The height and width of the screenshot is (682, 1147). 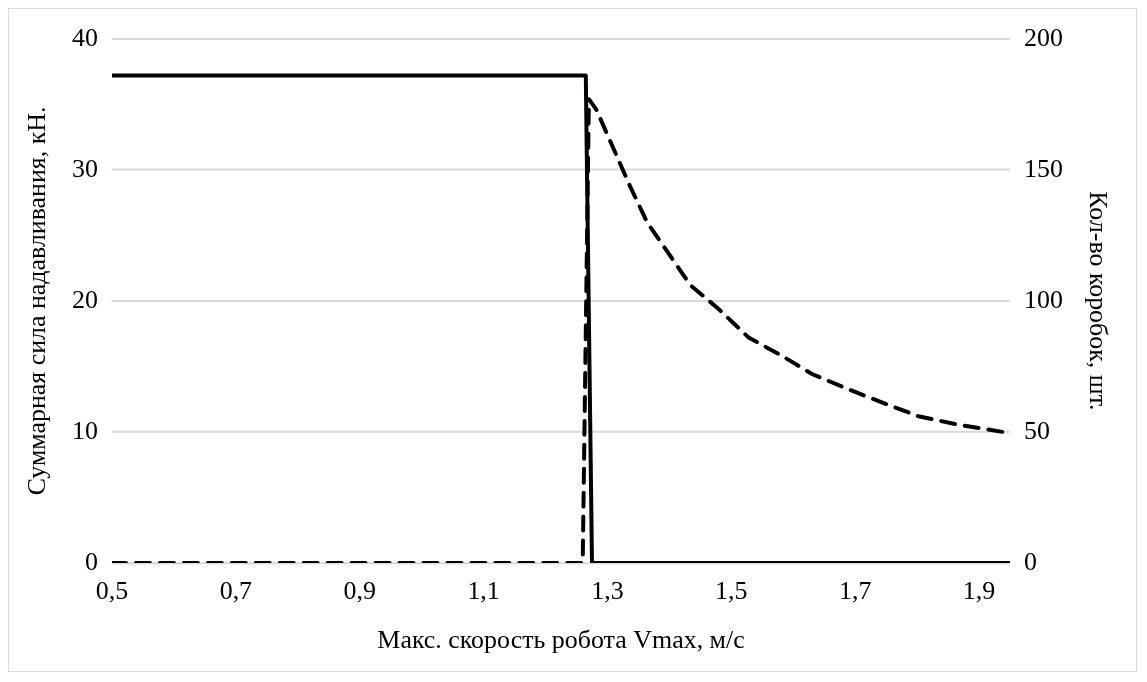 What do you see at coordinates (236, 591) in the screenshot?
I see `x-tick-label: 0,7` at bounding box center [236, 591].